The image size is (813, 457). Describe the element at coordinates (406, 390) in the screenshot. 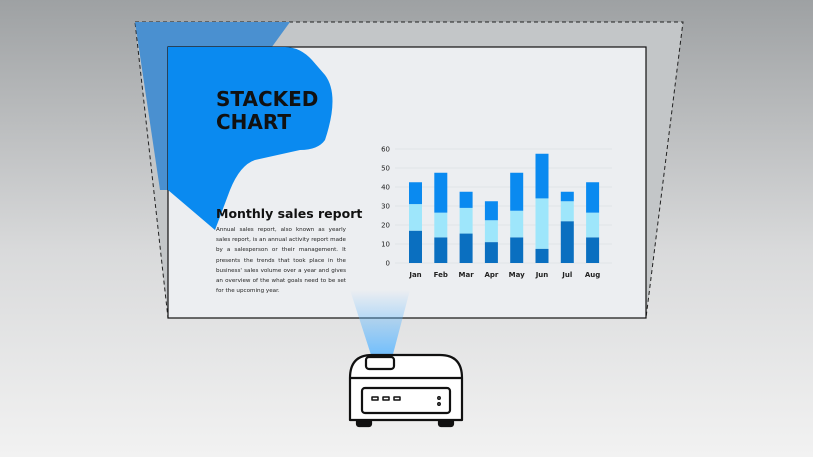

I see `projector-icon` at that location.